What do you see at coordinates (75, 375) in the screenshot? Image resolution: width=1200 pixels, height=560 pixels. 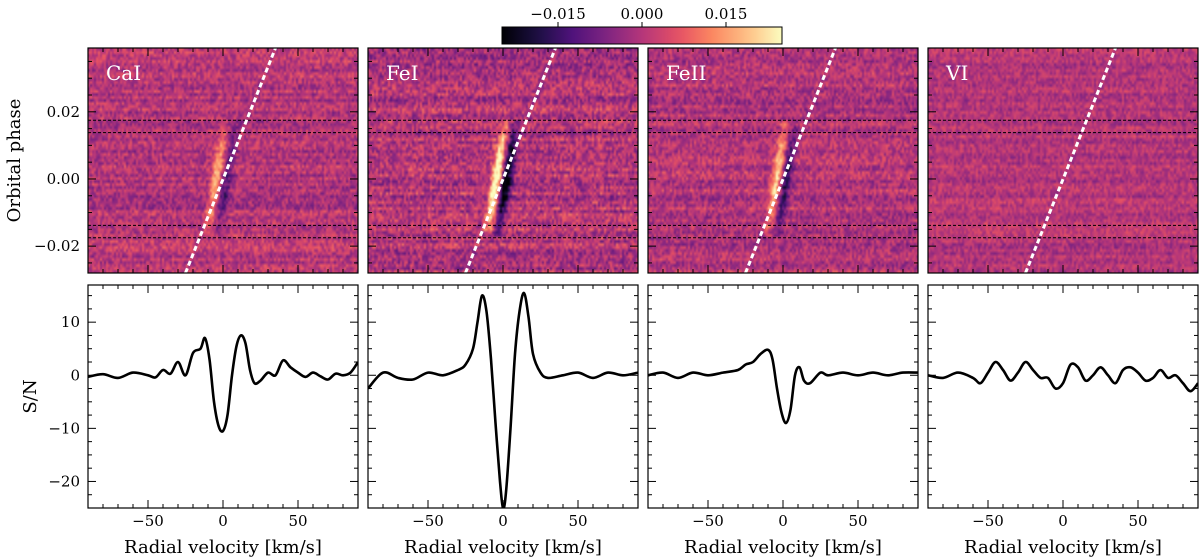 I see `sn-tick-label: 0` at bounding box center [75, 375].